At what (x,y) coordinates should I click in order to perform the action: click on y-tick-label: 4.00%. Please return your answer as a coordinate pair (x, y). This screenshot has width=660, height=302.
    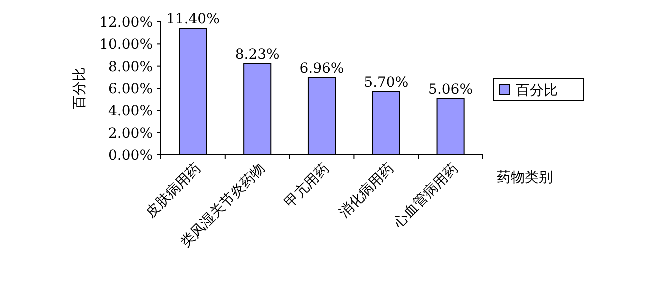
    Looking at the image, I should click on (130, 112).